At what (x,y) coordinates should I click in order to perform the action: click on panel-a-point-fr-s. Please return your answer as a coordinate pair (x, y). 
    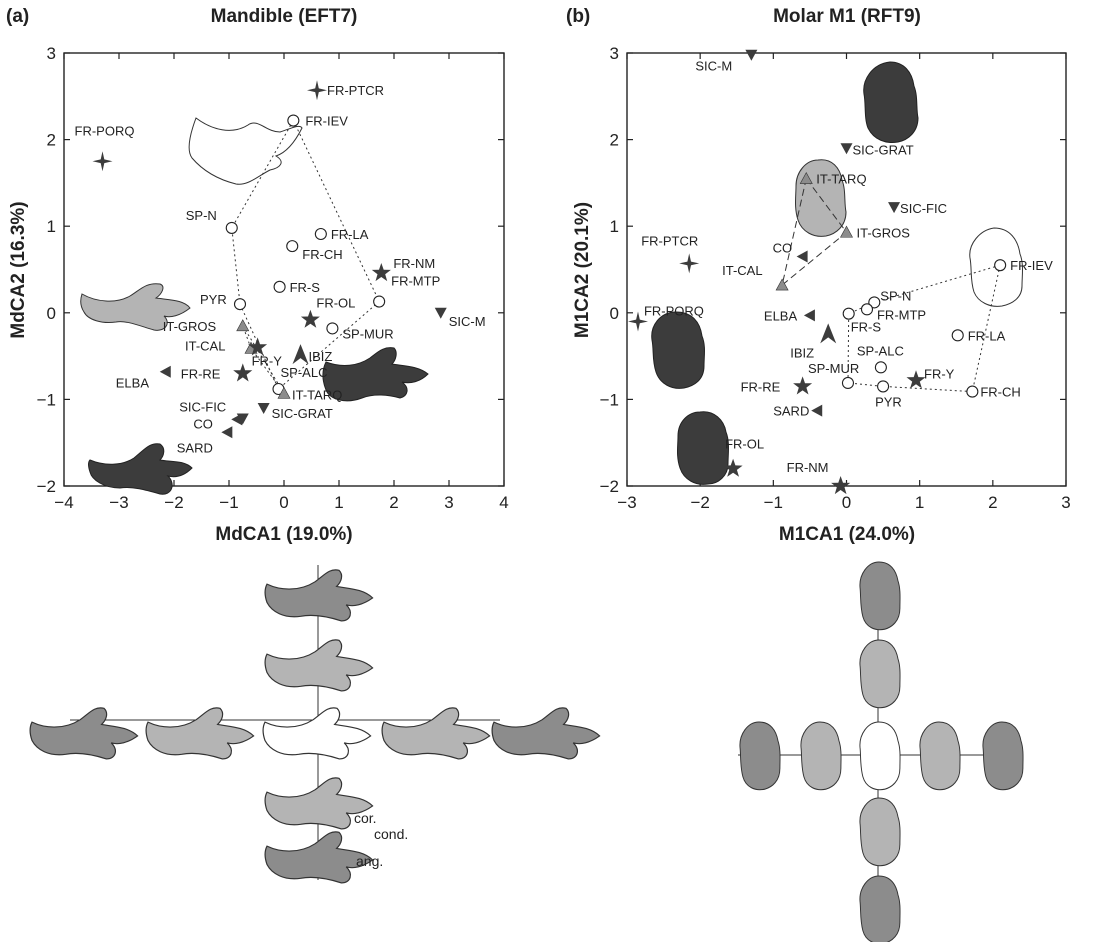
    Looking at the image, I should click on (279, 286).